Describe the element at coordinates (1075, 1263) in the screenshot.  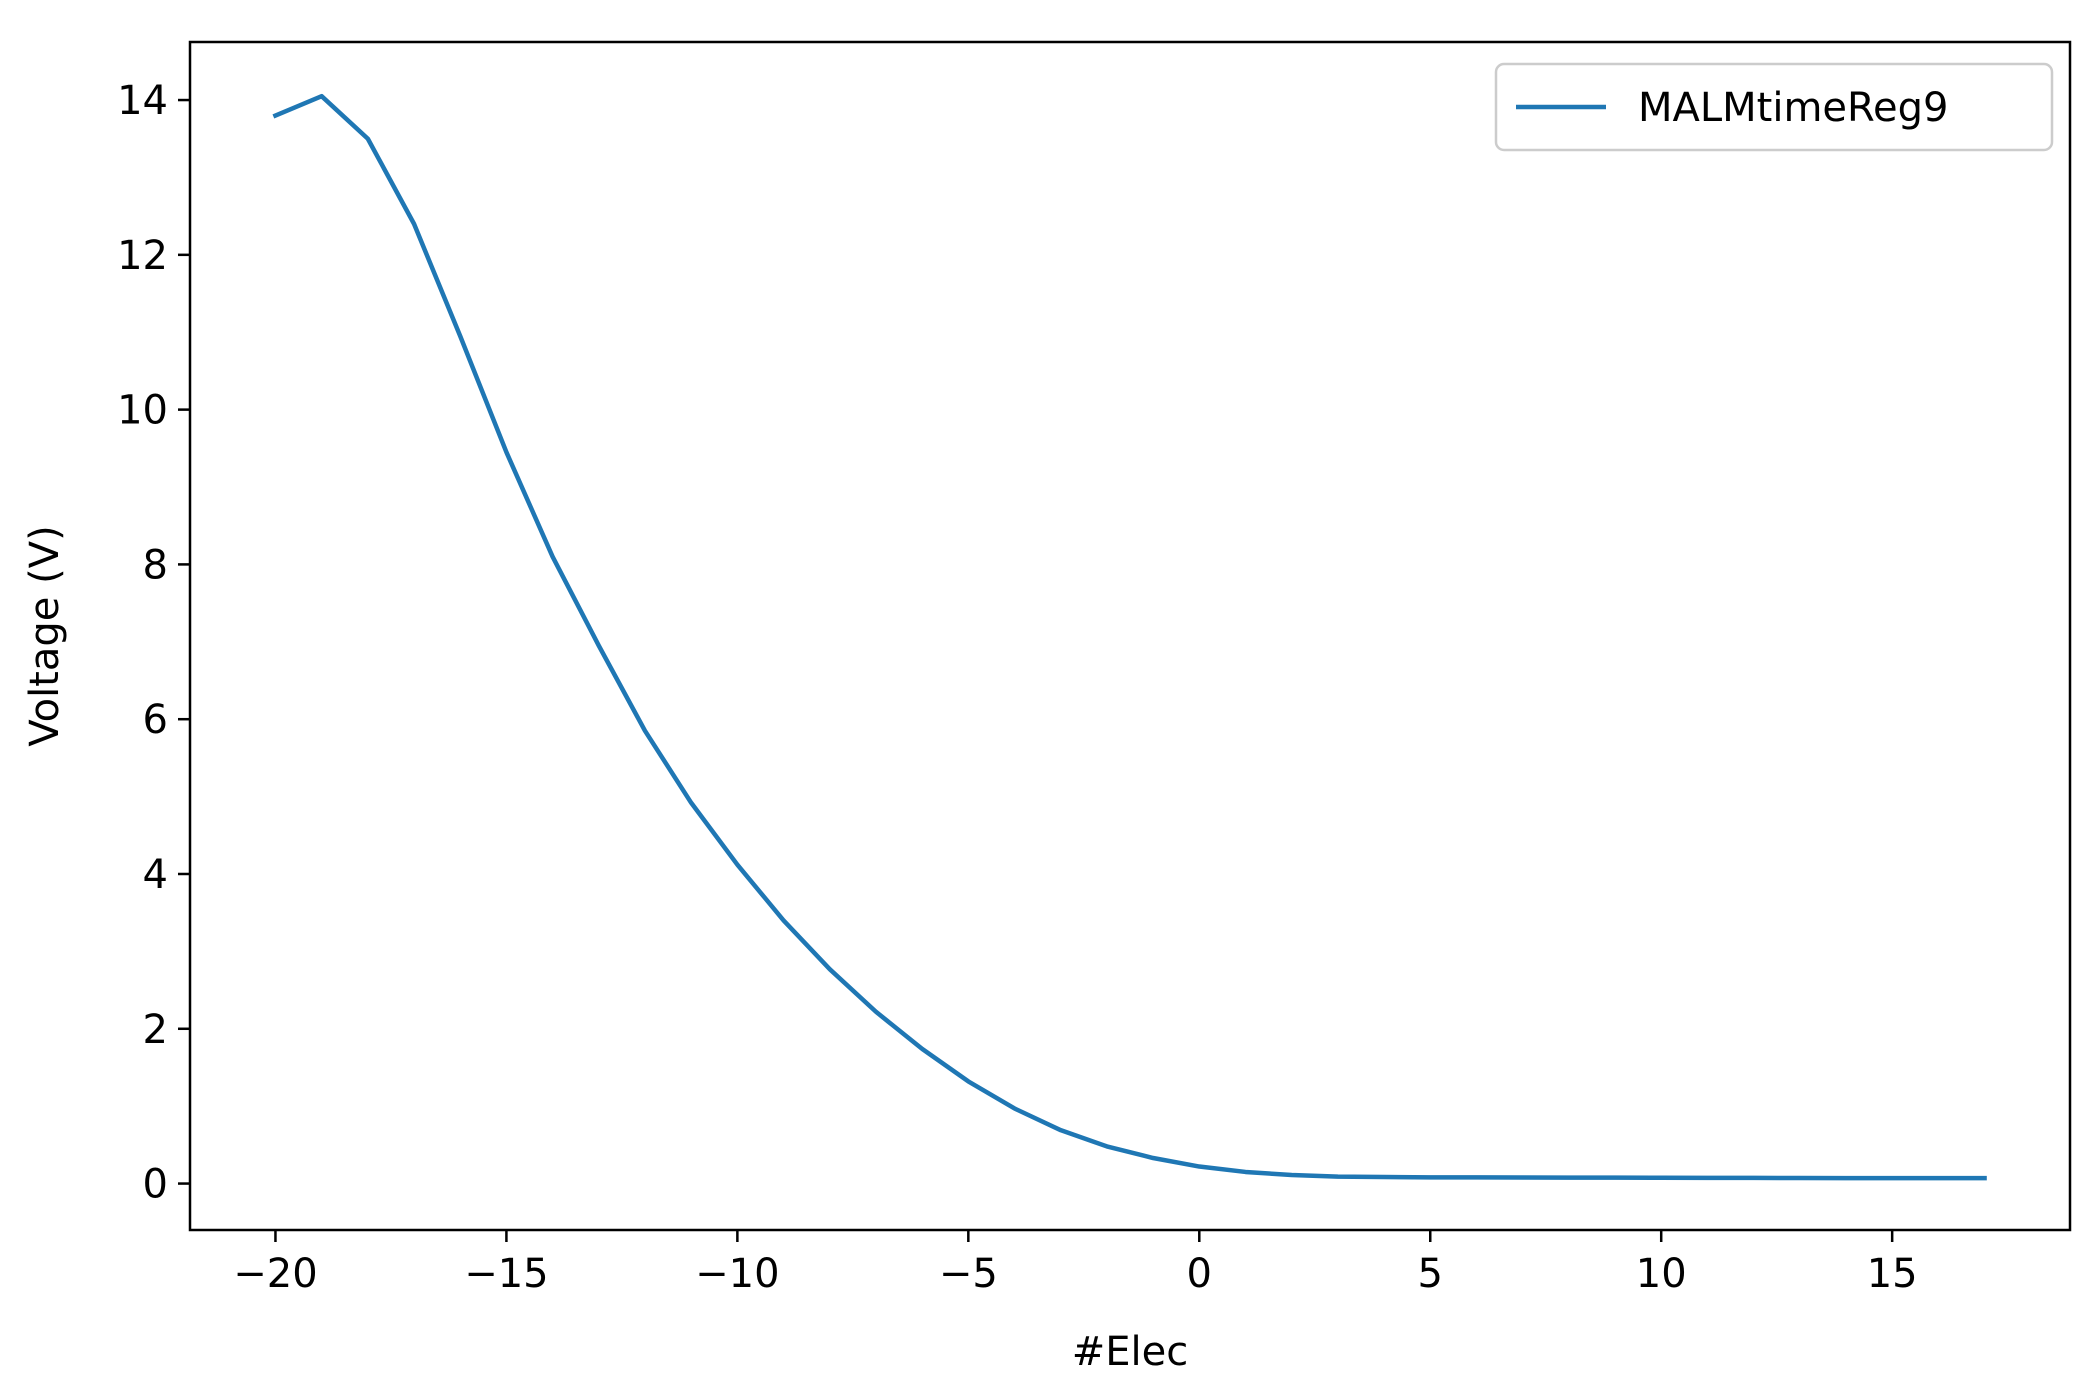
I see `x-axis-ticks: −20 −15 −10 −5 0 5 10 15` at that location.